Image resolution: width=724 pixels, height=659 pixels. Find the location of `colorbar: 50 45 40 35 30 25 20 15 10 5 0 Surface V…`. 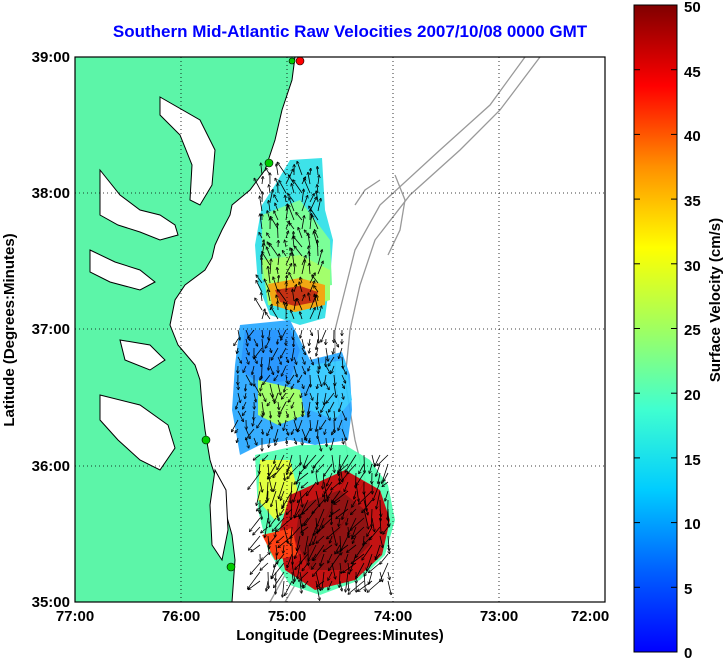

colorbar: 50 45 40 35 30 25 20 15 10 5 0 Surface V… is located at coordinates (678, 329).